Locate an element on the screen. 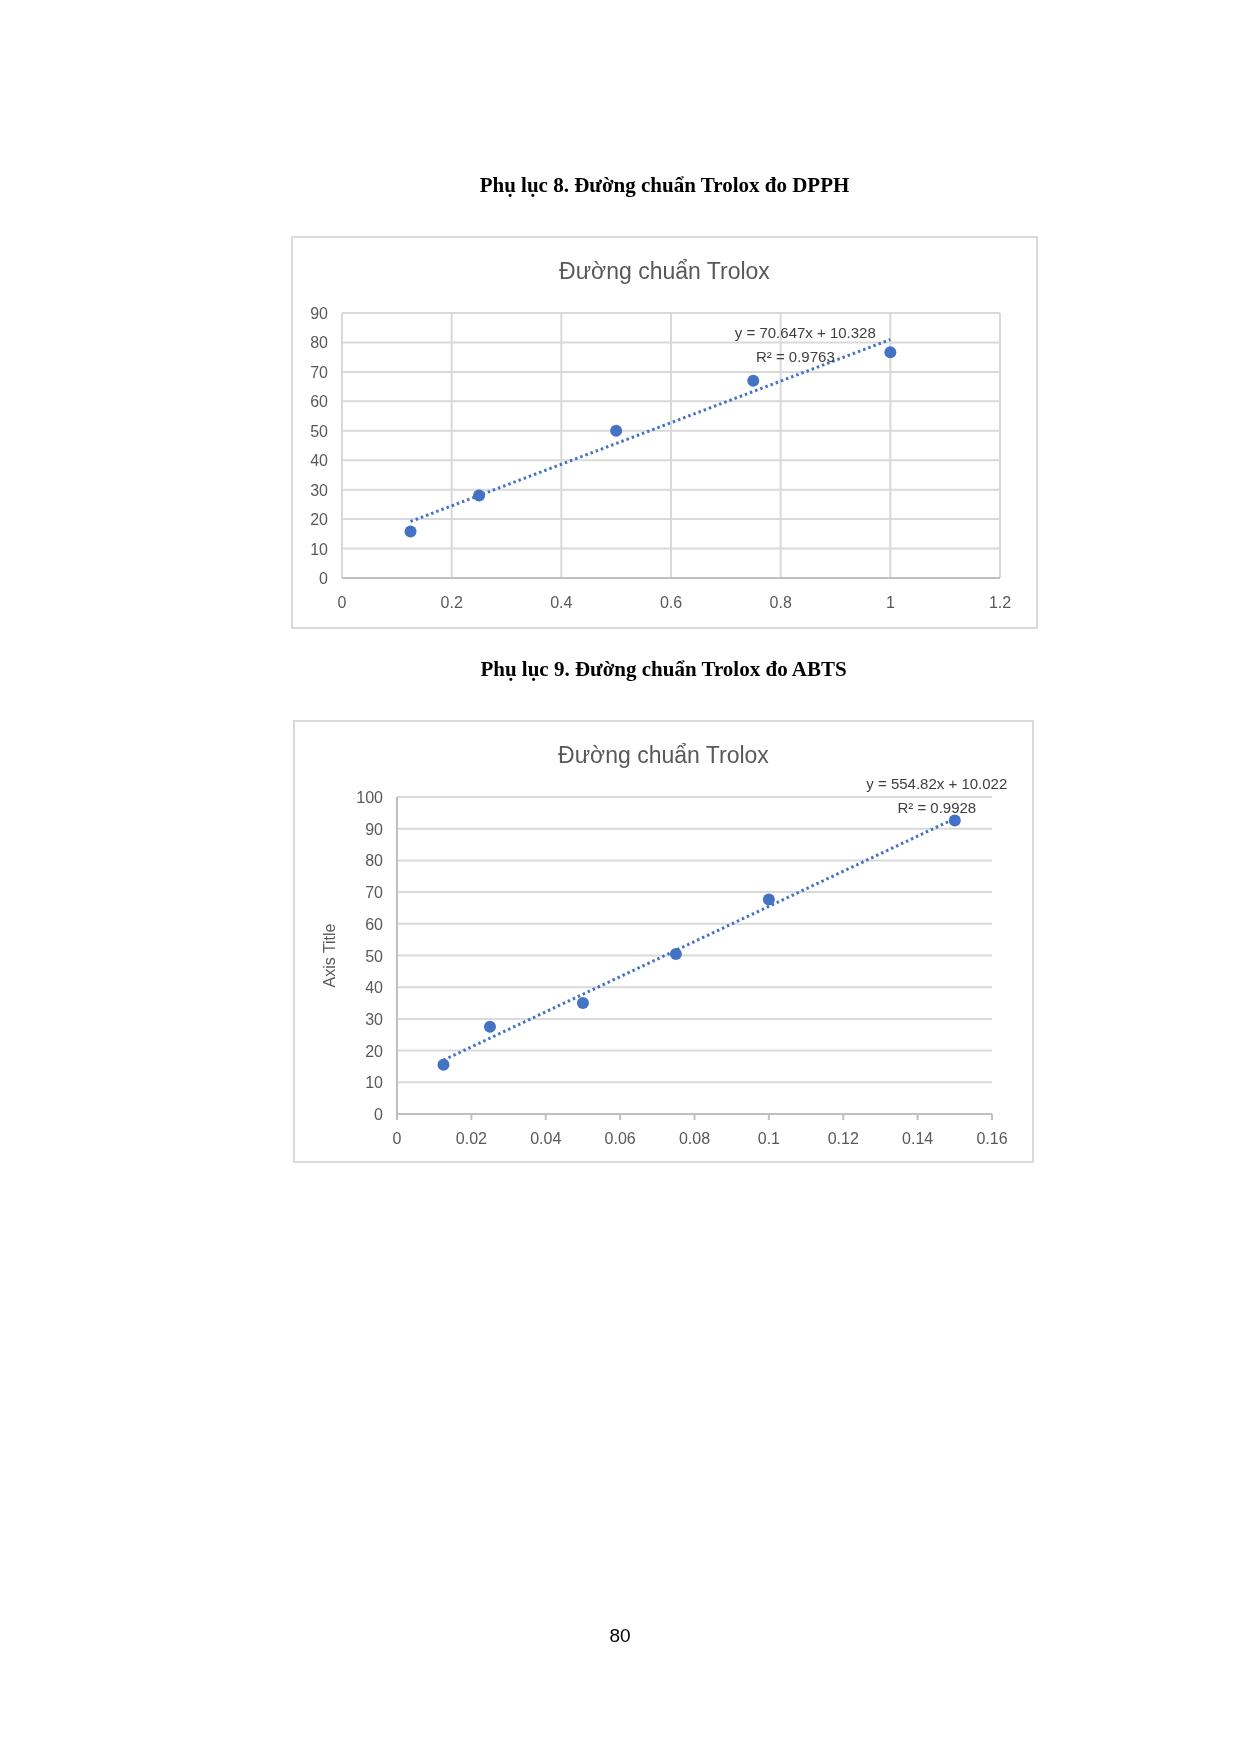 The height and width of the screenshot is (1754, 1240). chart-title: Phụ lục 8. Đường chuẩn Trolox đo DPPH is located at coordinates (664, 185).